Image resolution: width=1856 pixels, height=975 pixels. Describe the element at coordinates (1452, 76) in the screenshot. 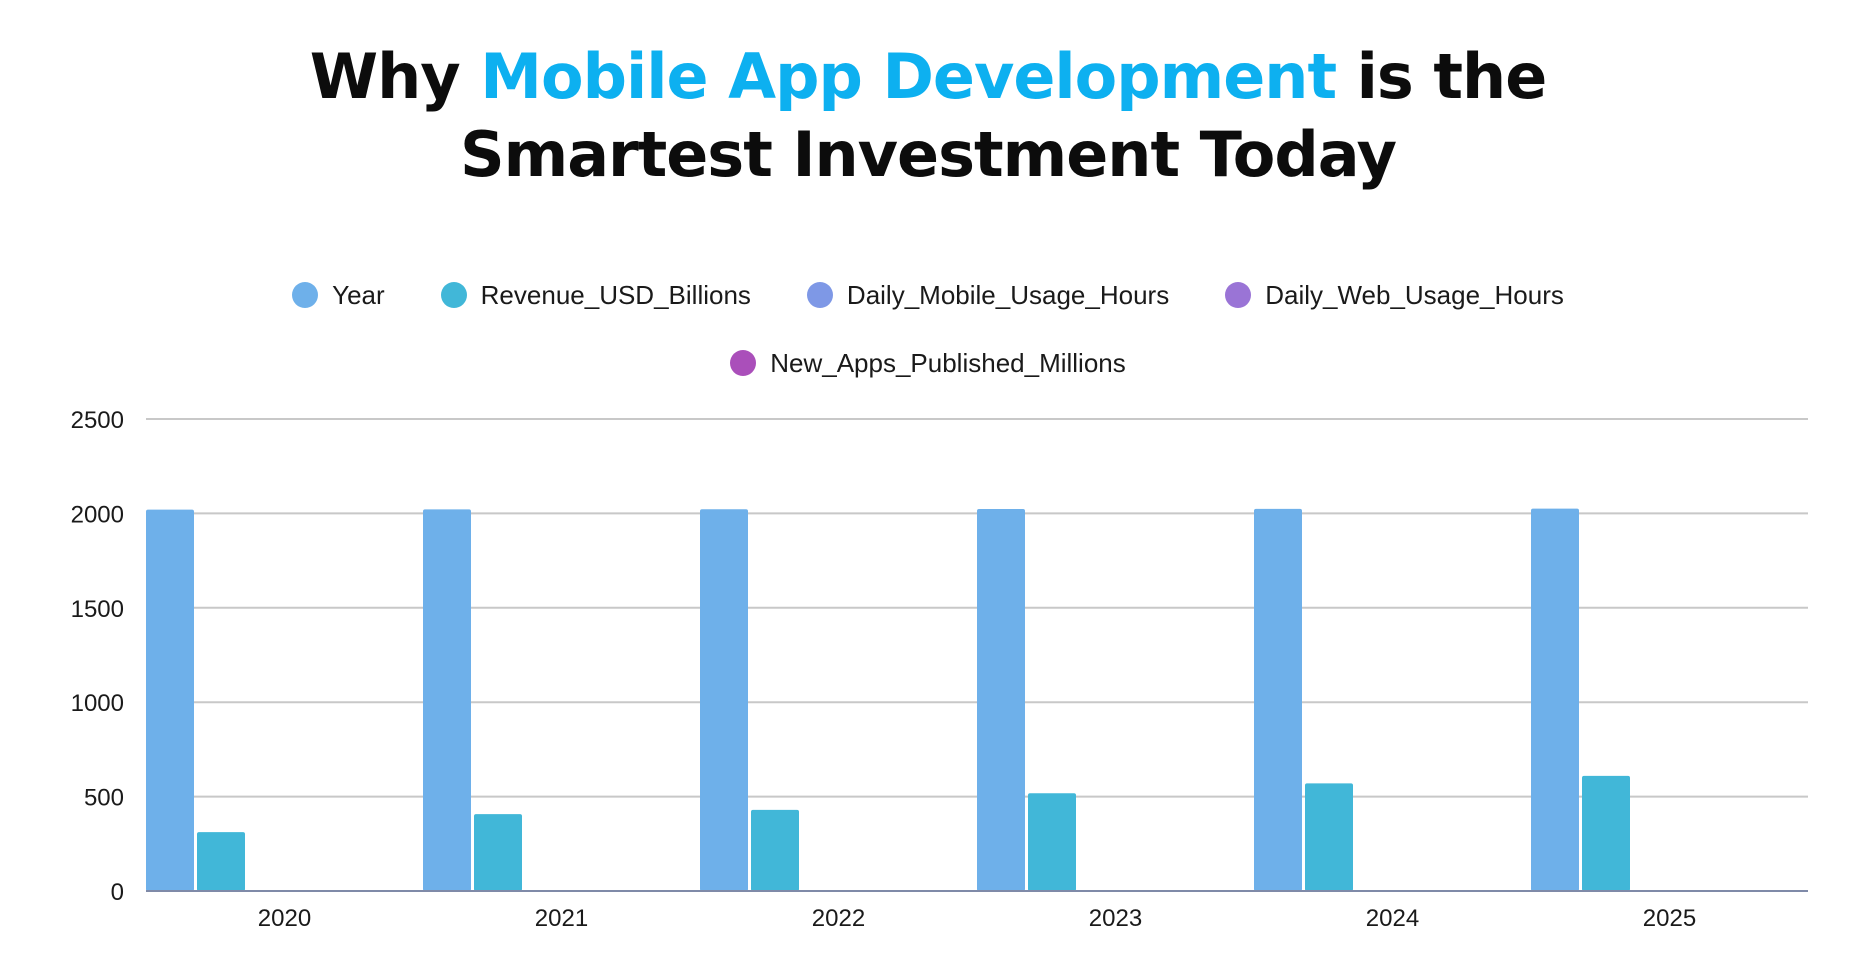

I see `title-part-2: is the` at that location.